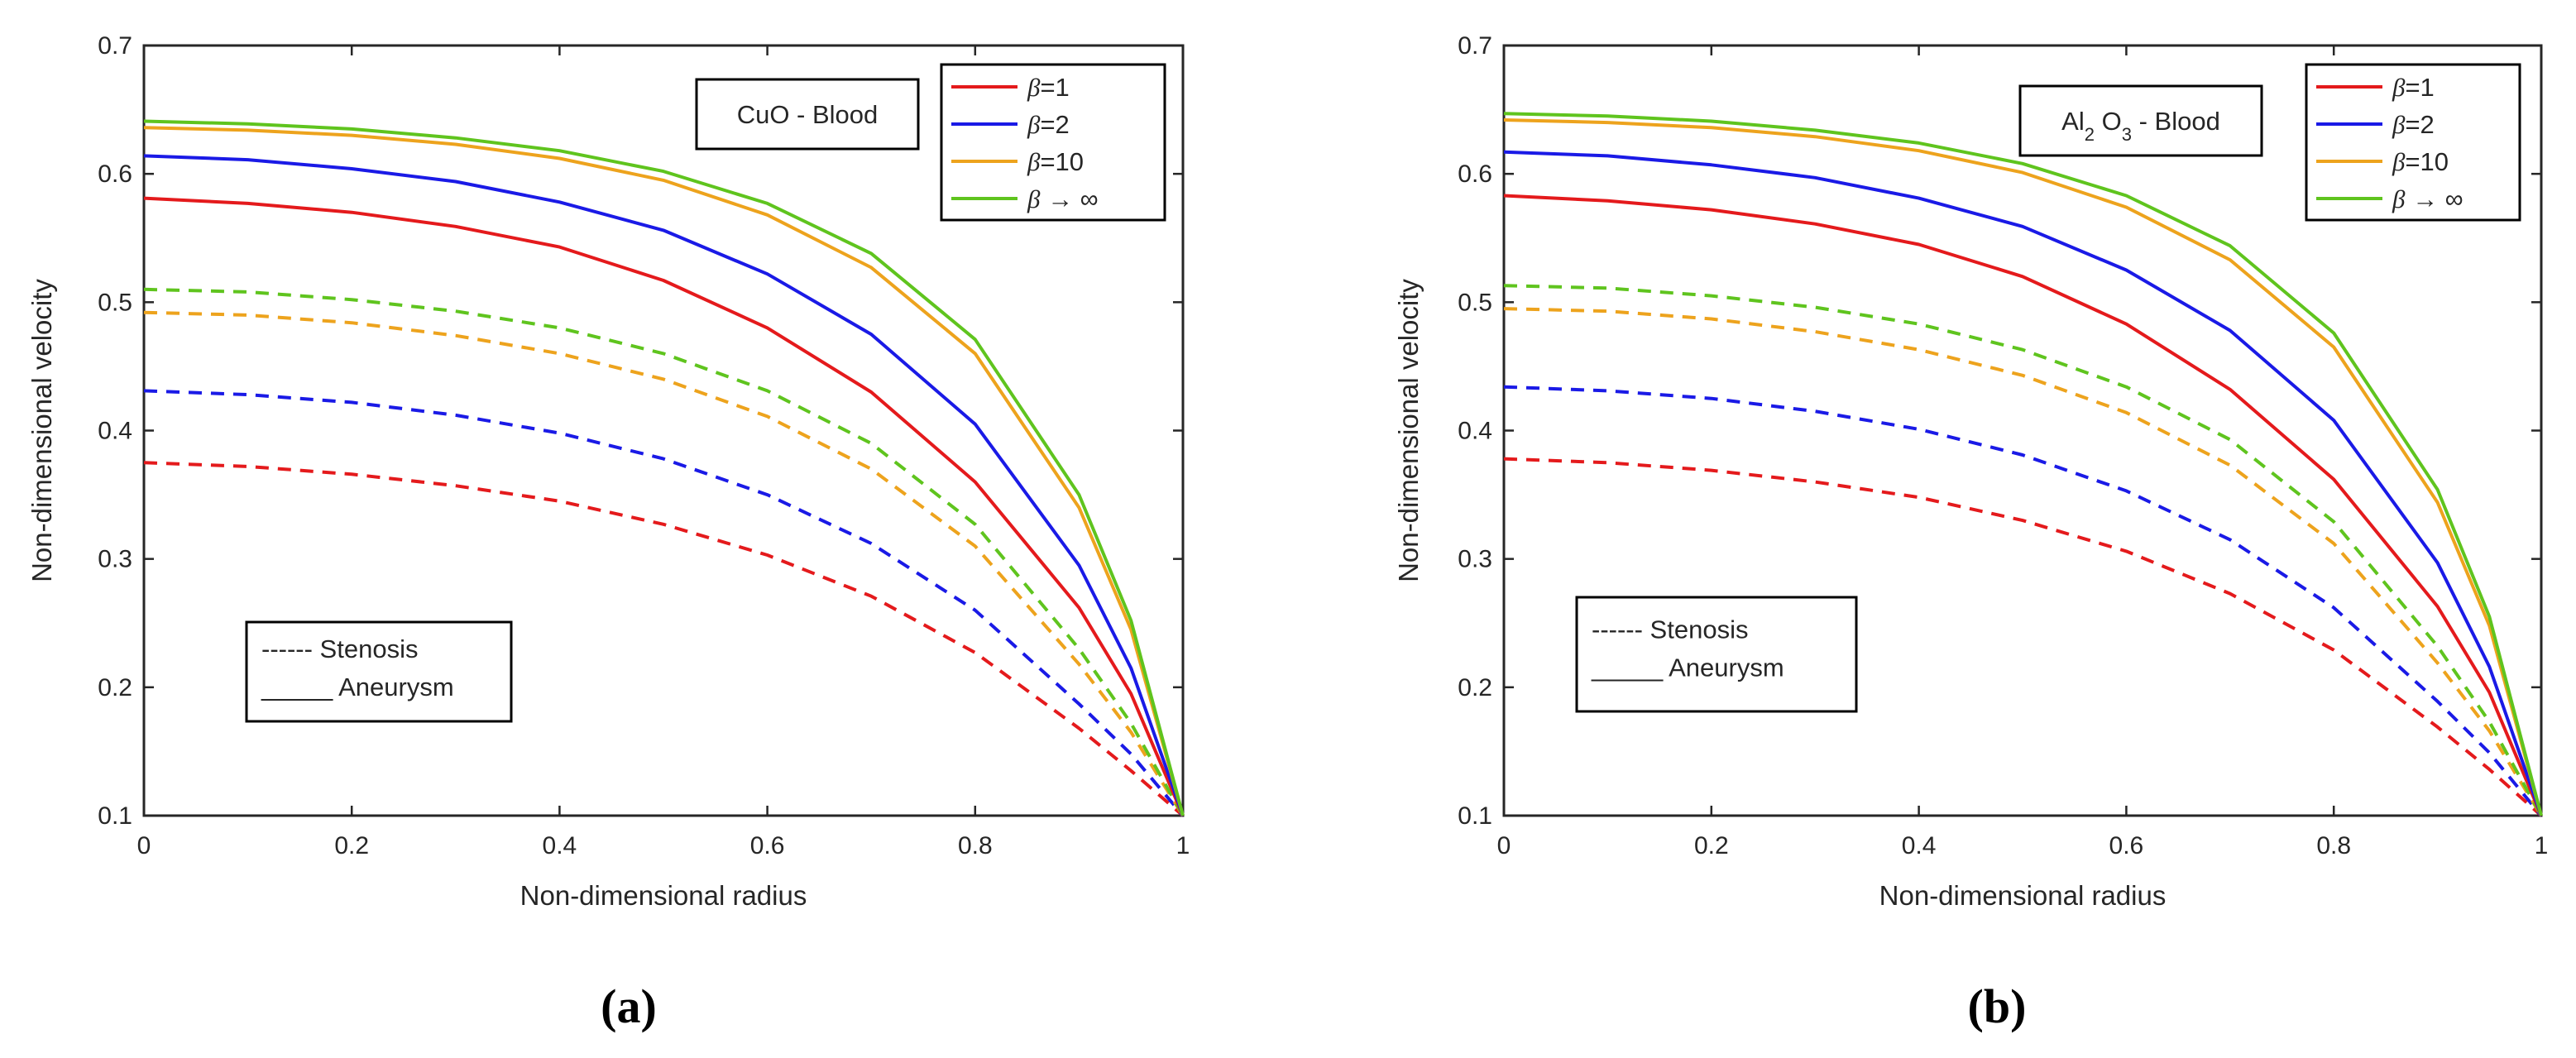  What do you see at coordinates (1998, 1006) in the screenshot?
I see `panel-caption: (b)` at bounding box center [1998, 1006].